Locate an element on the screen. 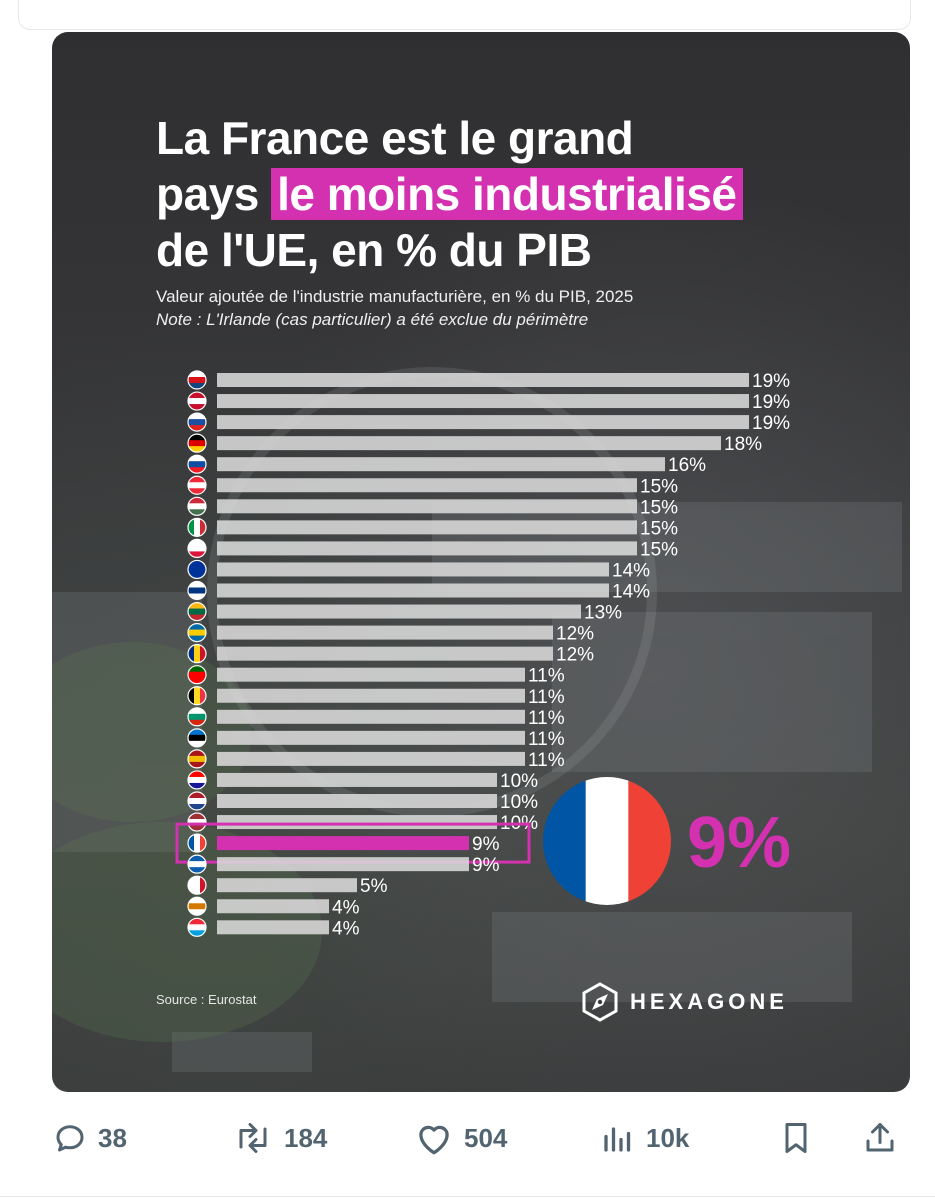  flag-finland-icon is located at coordinates (197, 590).